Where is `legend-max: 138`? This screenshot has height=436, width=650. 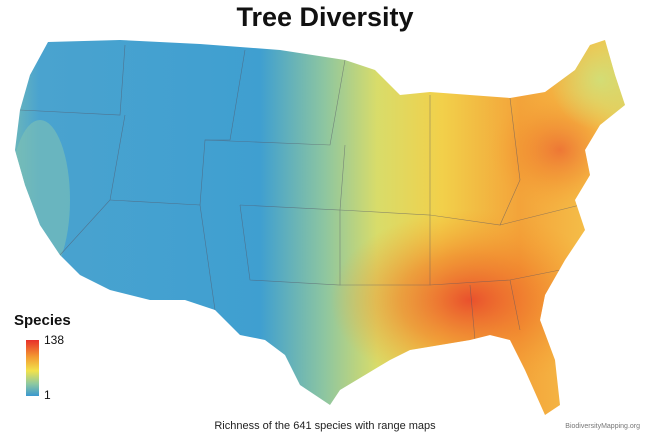
legend-max: 138 is located at coordinates (54, 340).